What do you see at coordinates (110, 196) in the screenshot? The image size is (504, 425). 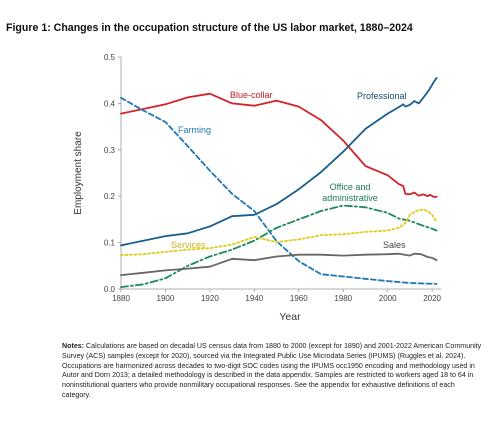 I see `y-tick-label: 0.2` at bounding box center [110, 196].